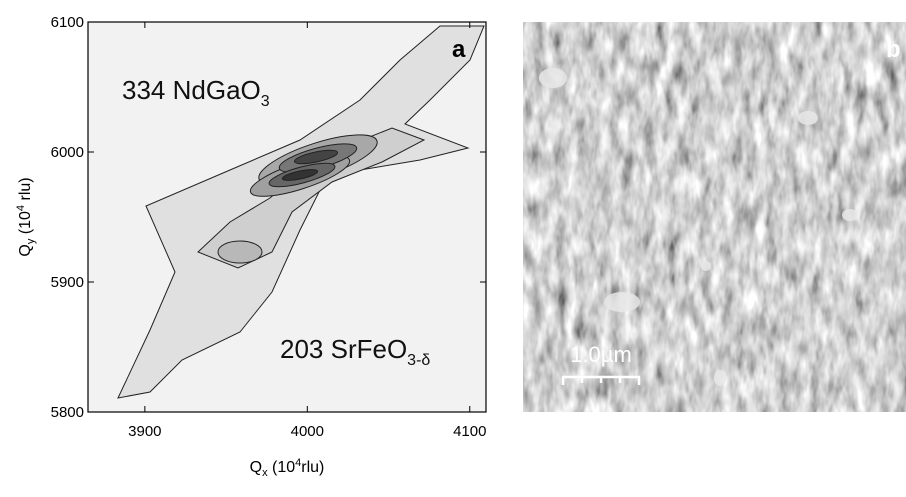  Describe the element at coordinates (307, 431) in the screenshot. I see `x-tick-label: 4000` at that location.